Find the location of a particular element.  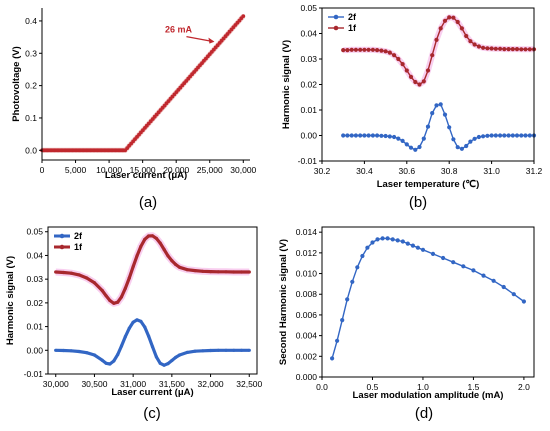

x-tick-label-a-5: 25,000 is located at coordinates (210, 170).